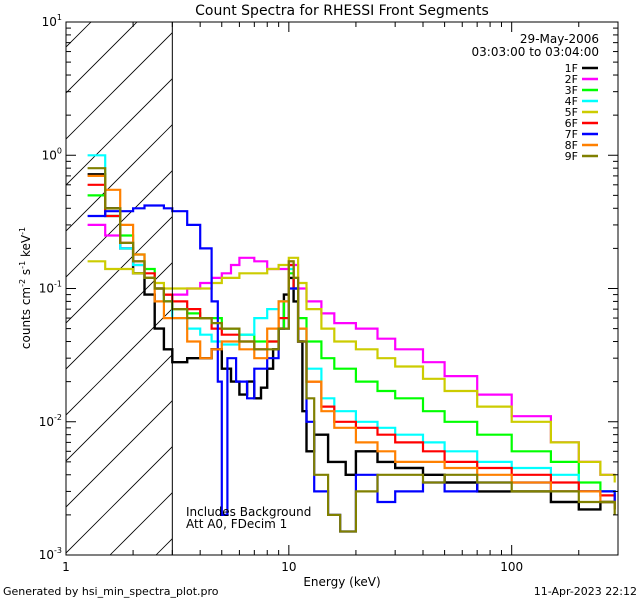 The width and height of the screenshot is (640, 600). I want to click on y-tick-label: 10⁰, so click(52, 154).